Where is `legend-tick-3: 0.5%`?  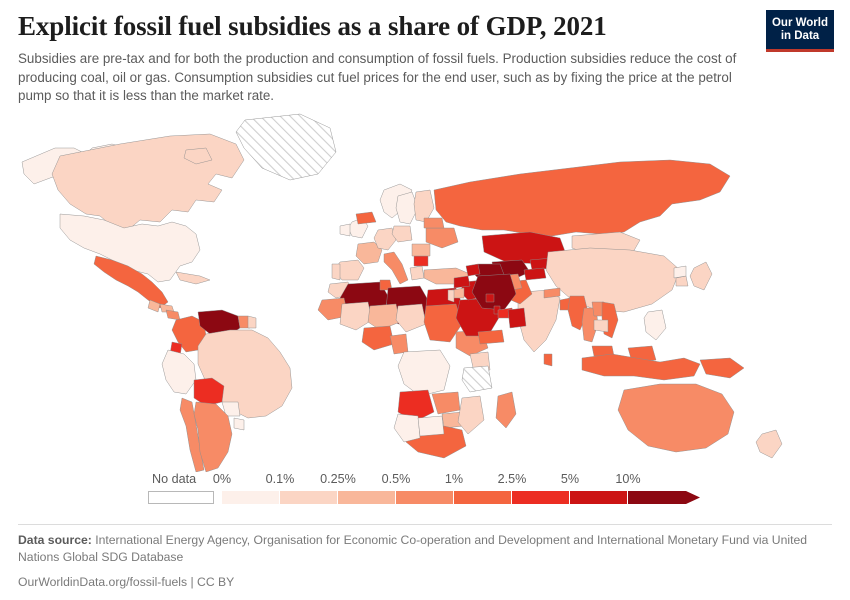
legend-tick-3: 0.5% is located at coordinates (396, 479).